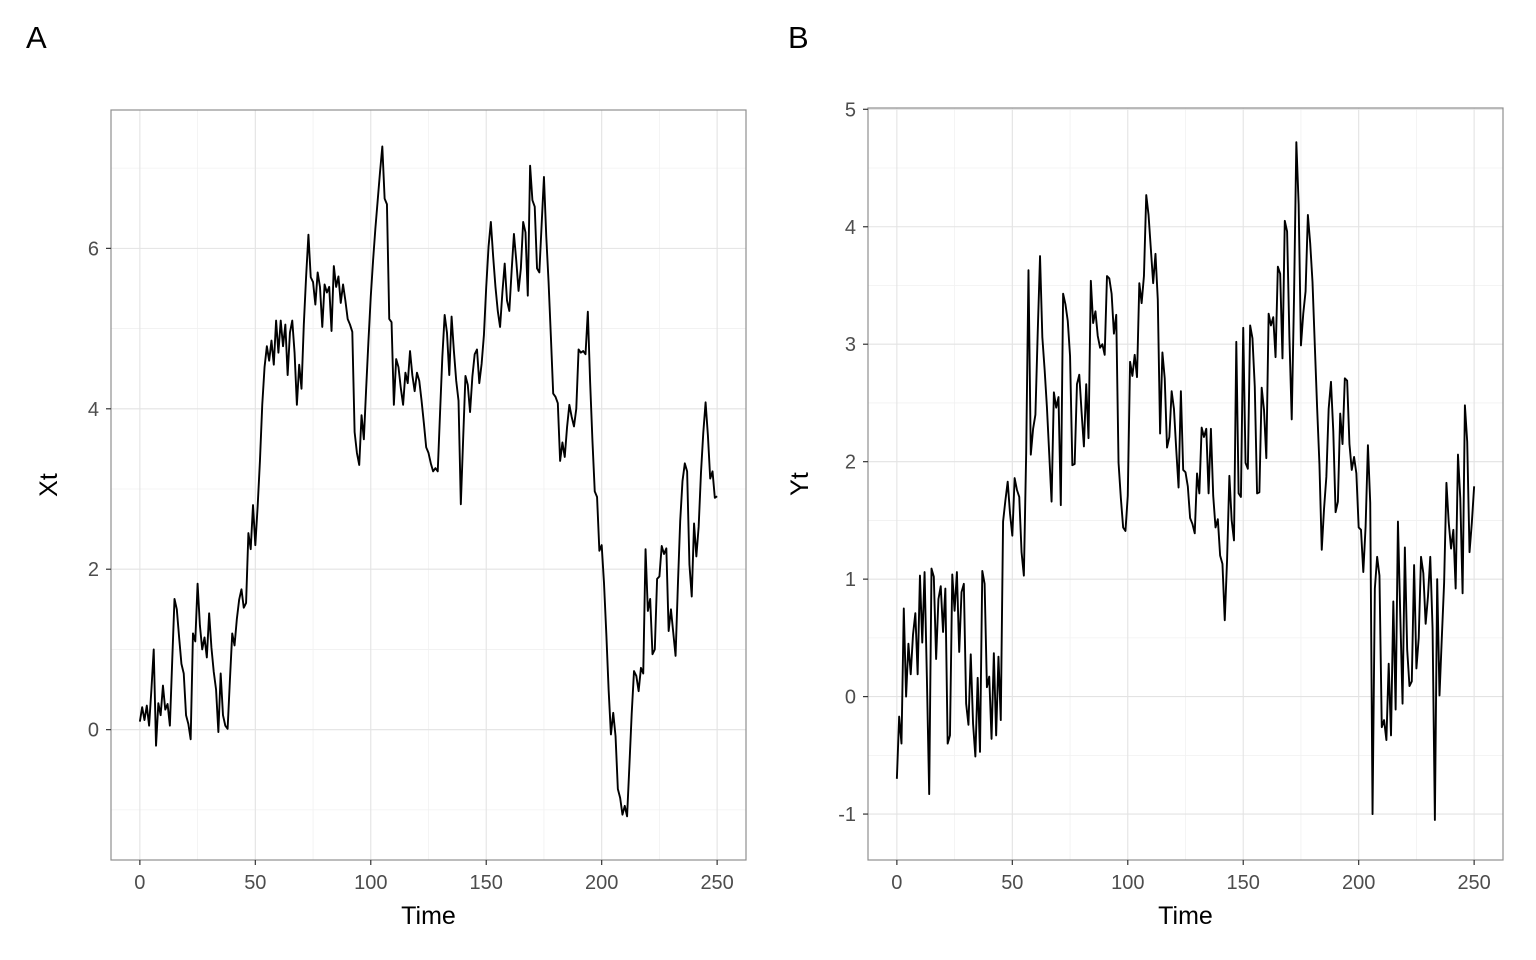  Describe the element at coordinates (49, 485) in the screenshot. I see `y-axis-title: Xt` at that location.